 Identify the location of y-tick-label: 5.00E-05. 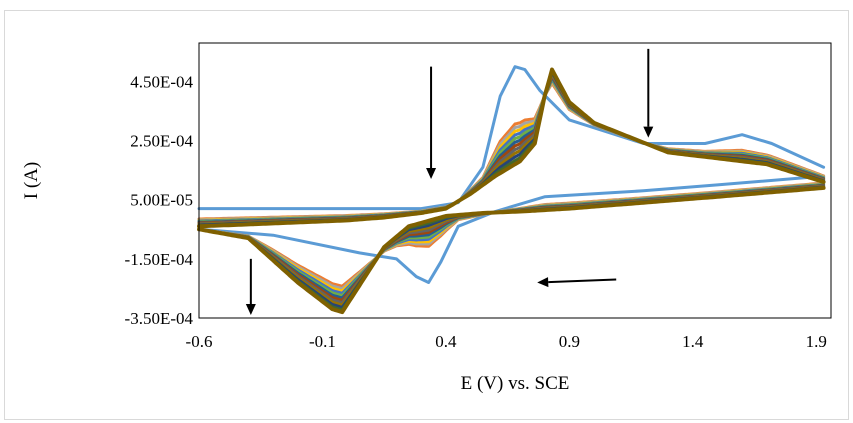
(161, 200).